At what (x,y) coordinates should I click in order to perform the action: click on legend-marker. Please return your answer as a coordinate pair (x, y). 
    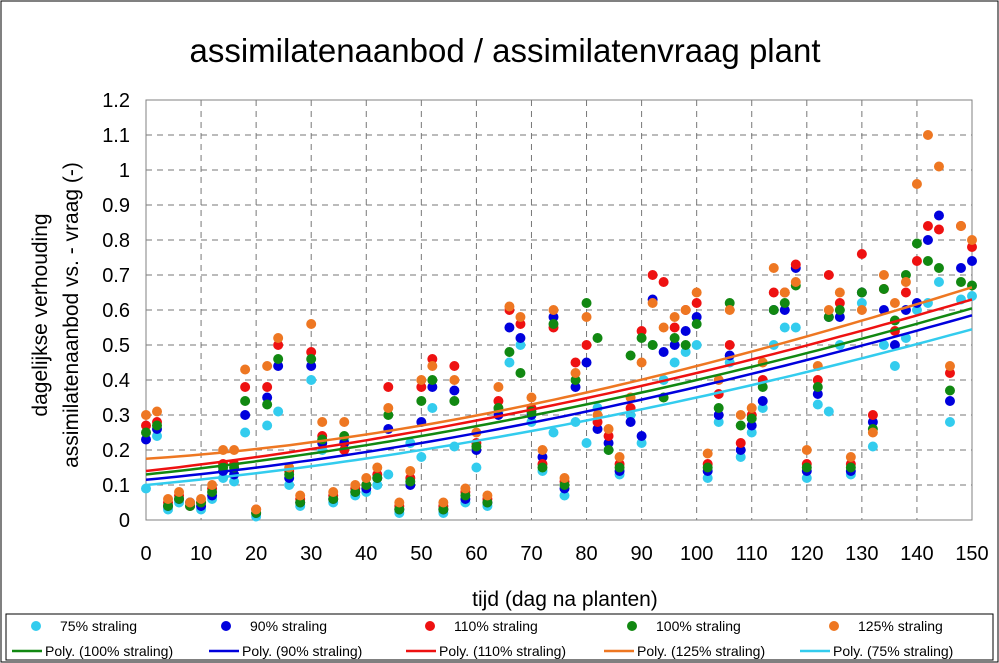
    Looking at the image, I should click on (834, 626).